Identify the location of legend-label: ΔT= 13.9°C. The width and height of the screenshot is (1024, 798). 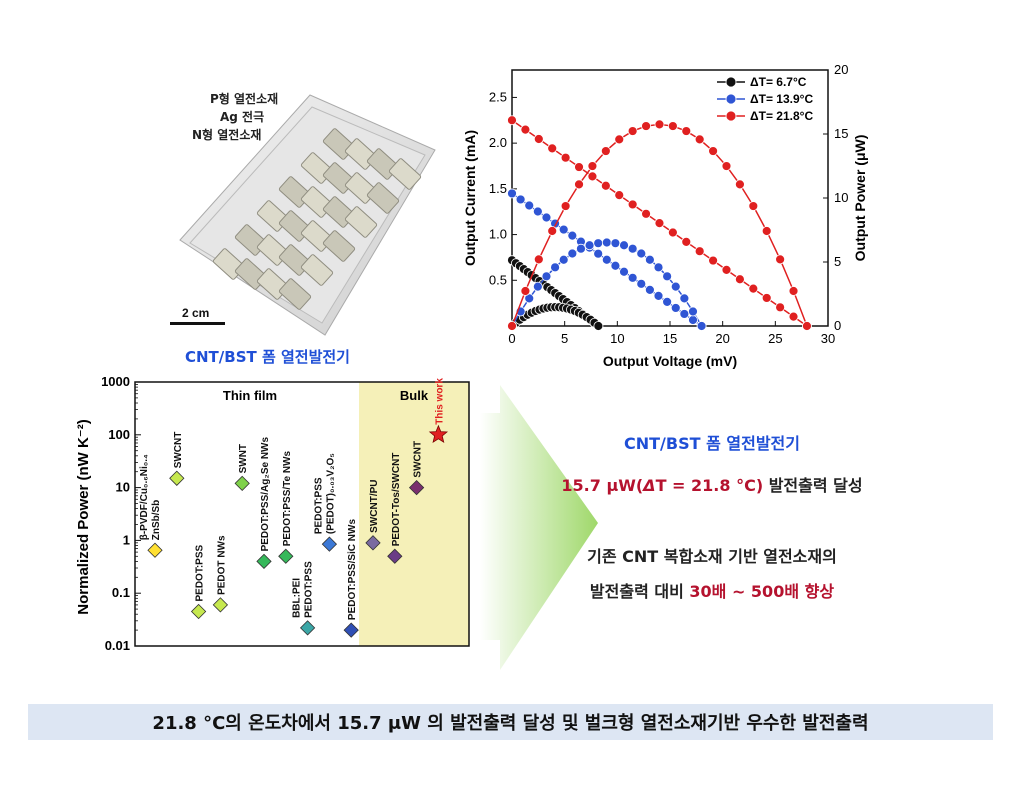
(781, 99).